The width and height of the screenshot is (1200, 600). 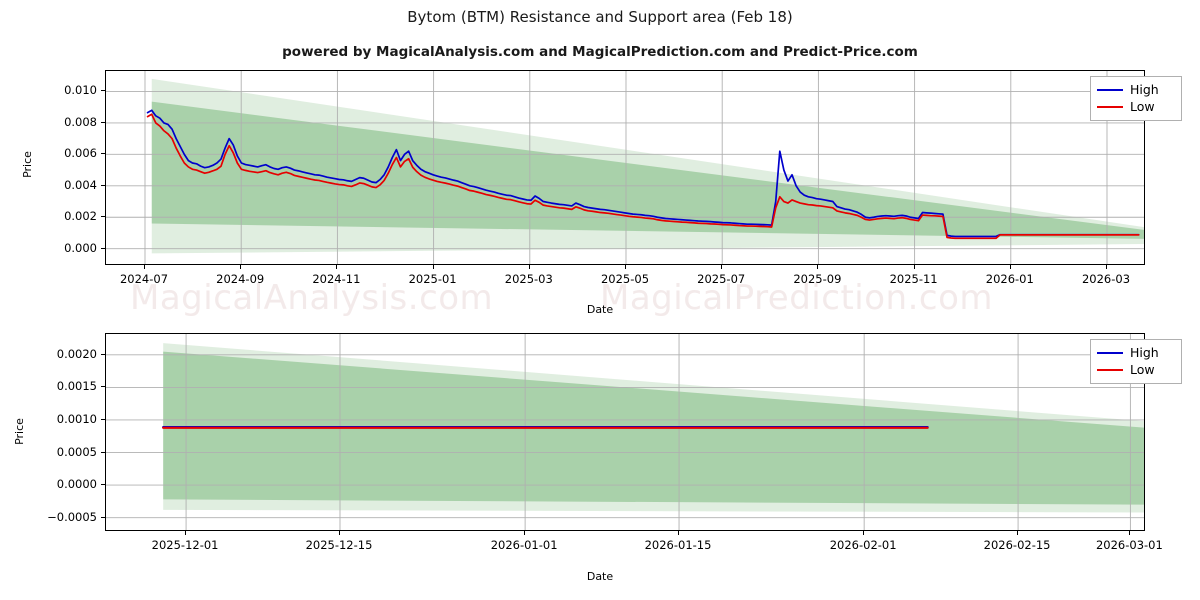 I want to click on x-tick-label: 2026-01-15, so click(x=678, y=545).